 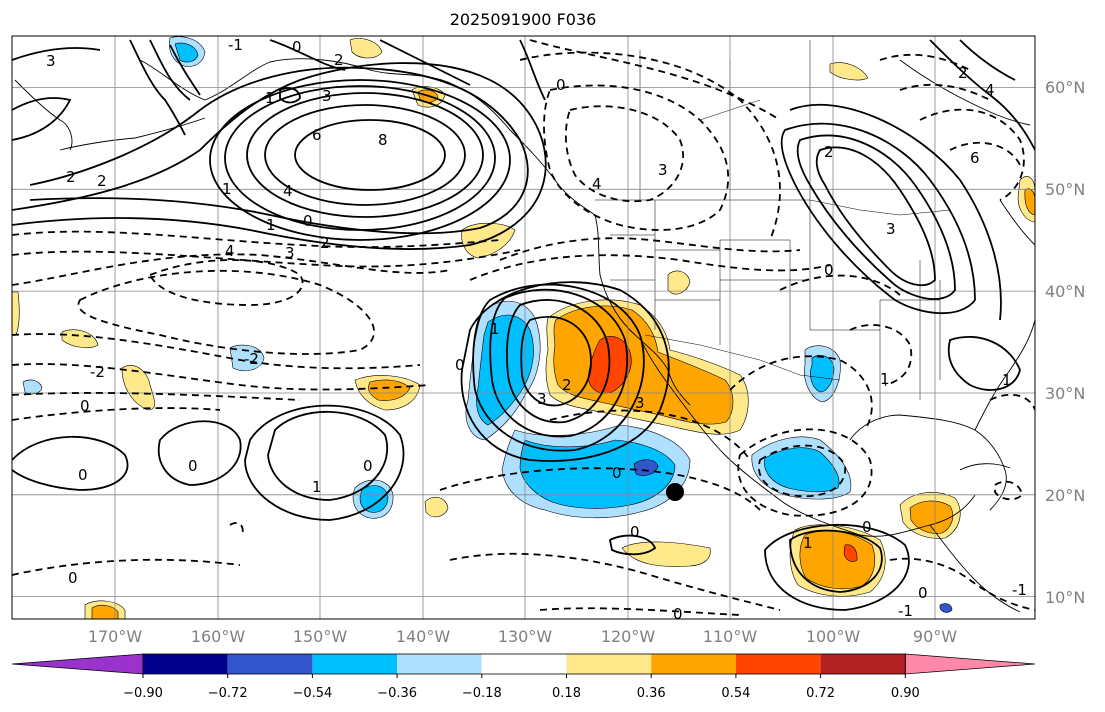 What do you see at coordinates (1065, 189) in the screenshot?
I see `lat-label: 50°N` at bounding box center [1065, 189].